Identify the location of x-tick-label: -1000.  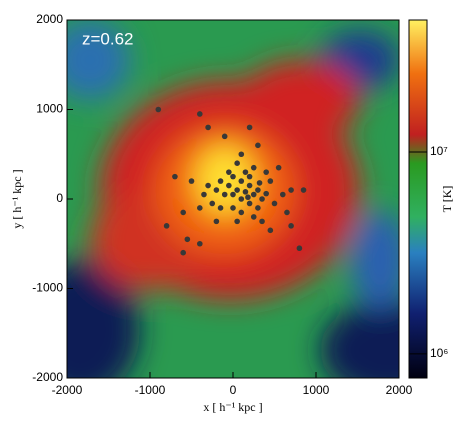
(150, 390).